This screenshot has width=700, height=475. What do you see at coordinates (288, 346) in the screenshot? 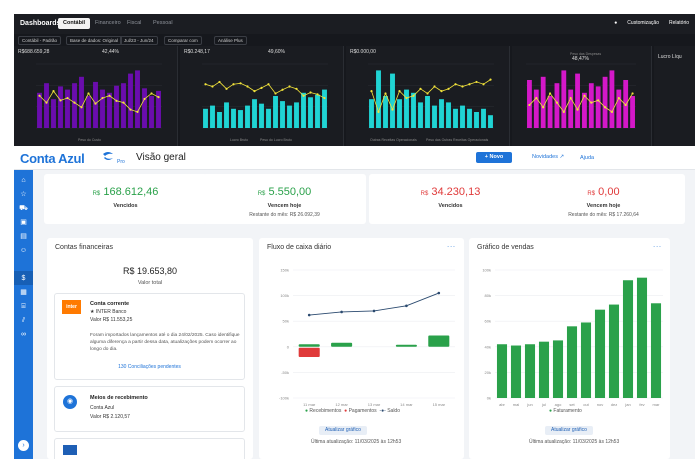
I see `y-tick-label: 0` at bounding box center [288, 346].